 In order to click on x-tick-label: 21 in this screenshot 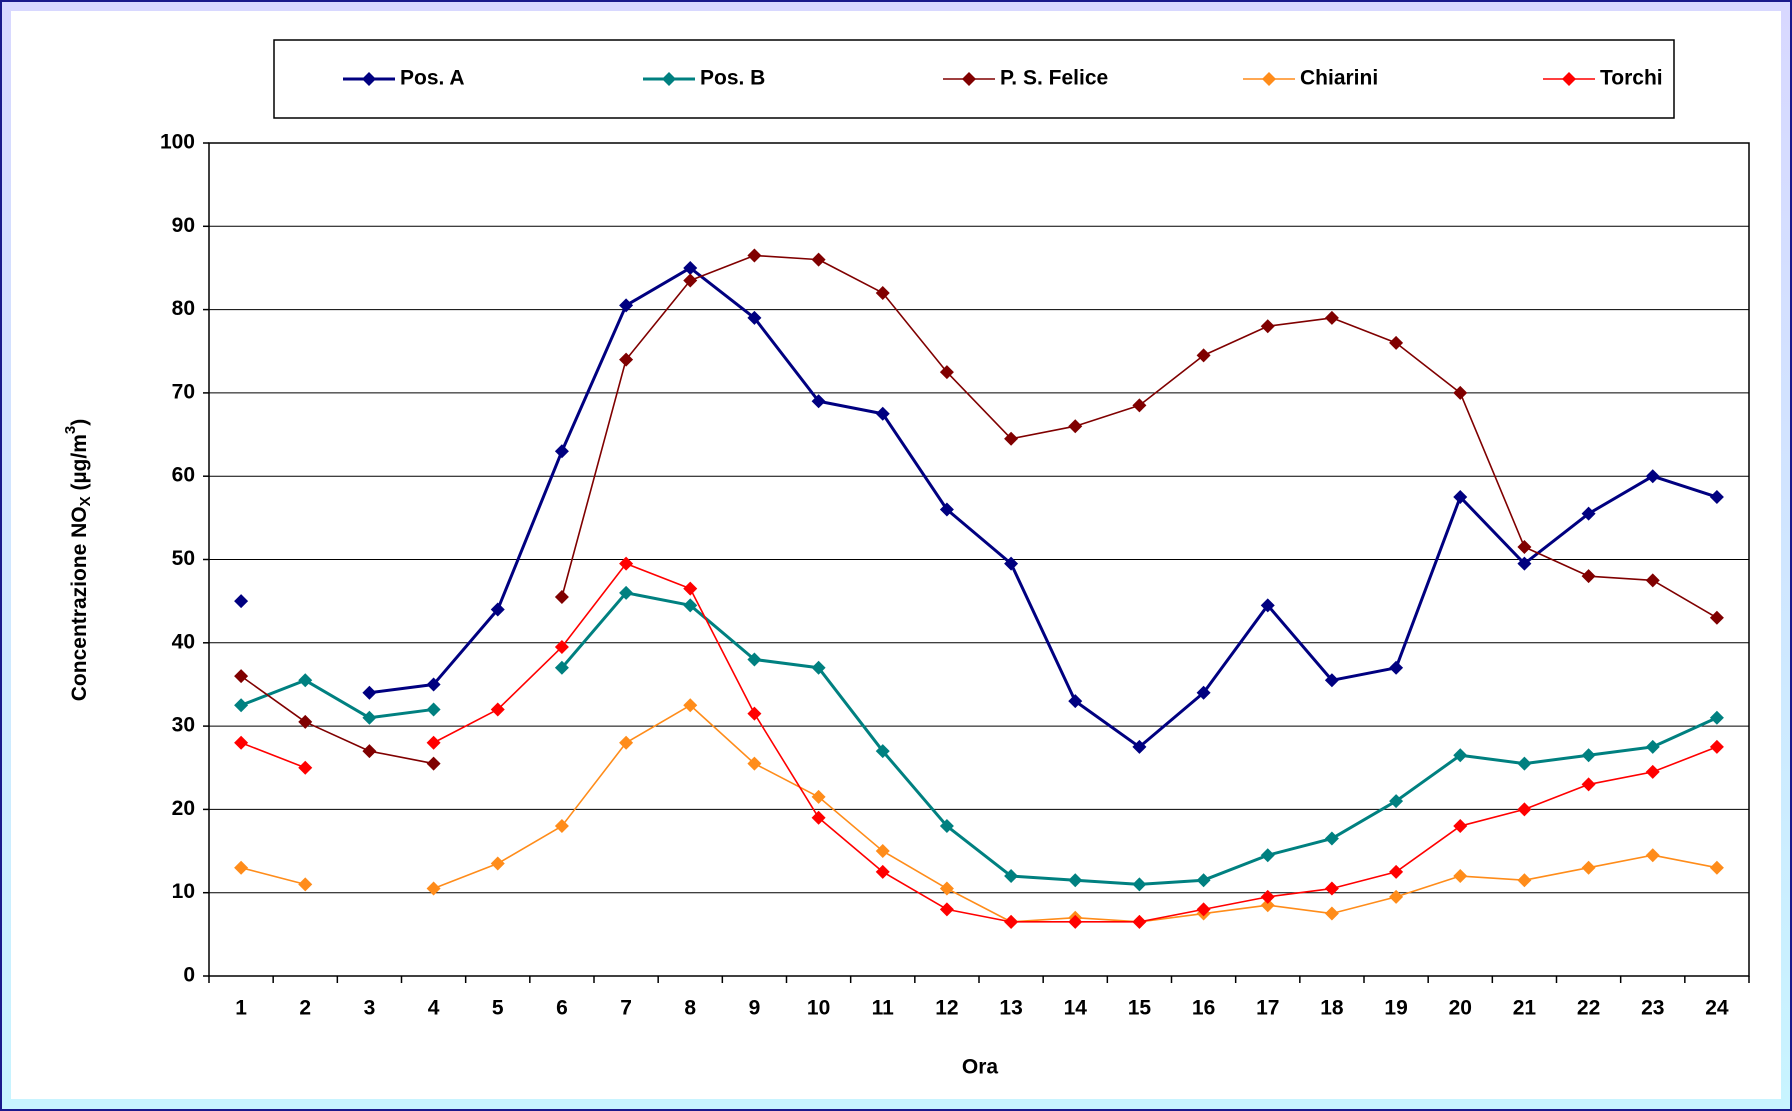, I will do `click(1525, 1008)`.